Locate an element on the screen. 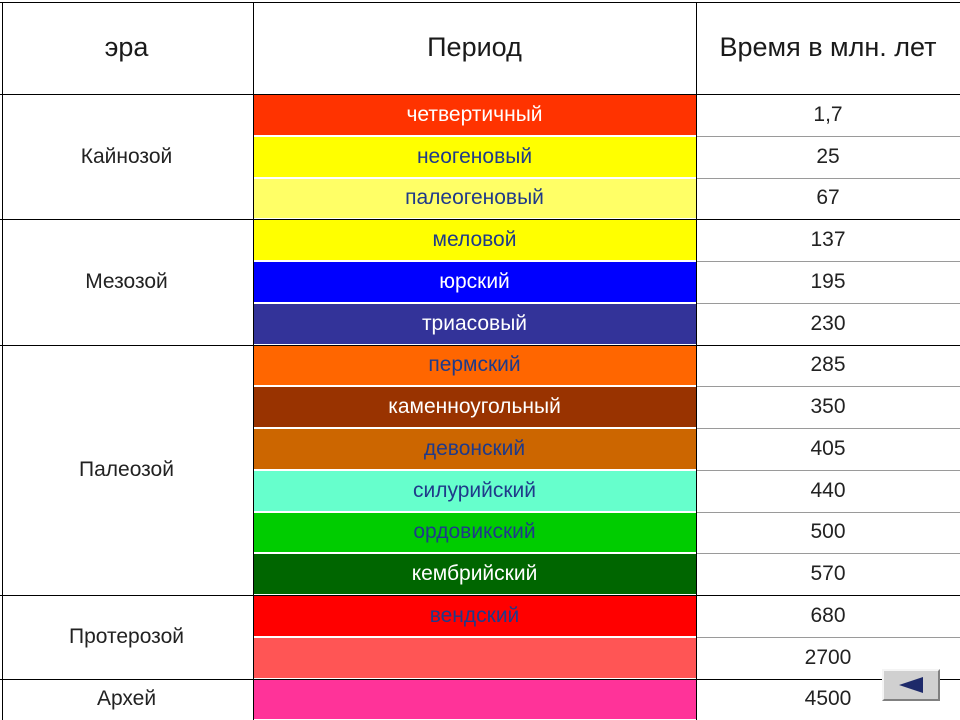 The height and width of the screenshot is (720, 960). header-period: Период is located at coordinates (474, 47).